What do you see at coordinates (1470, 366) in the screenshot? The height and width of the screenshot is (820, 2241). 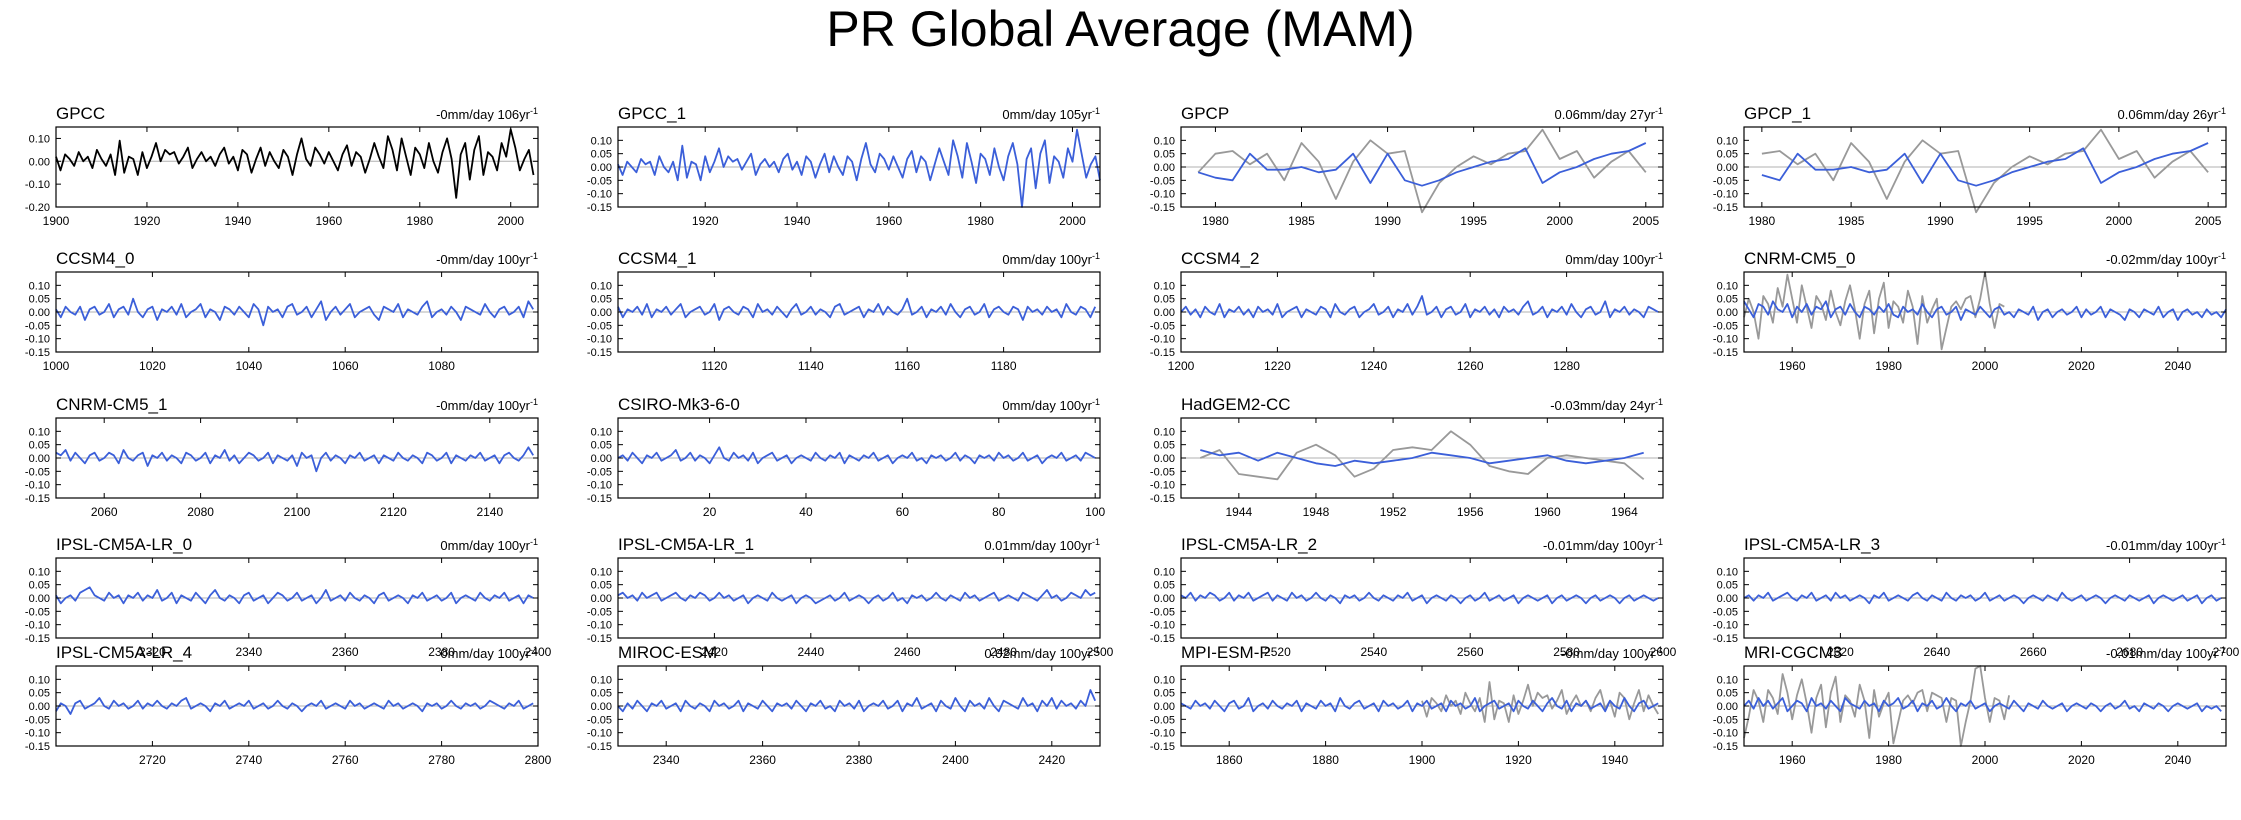 I see `x-tick-label: 1260` at bounding box center [1470, 366].